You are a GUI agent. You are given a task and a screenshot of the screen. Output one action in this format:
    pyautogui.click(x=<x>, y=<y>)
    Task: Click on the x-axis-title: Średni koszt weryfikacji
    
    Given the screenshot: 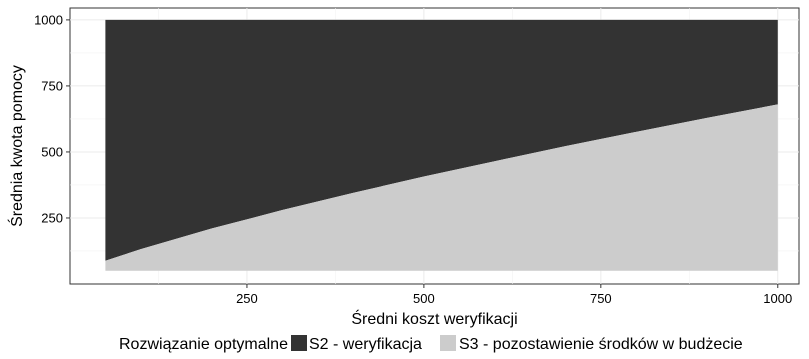 What is the action you would take?
    pyautogui.click(x=434, y=318)
    